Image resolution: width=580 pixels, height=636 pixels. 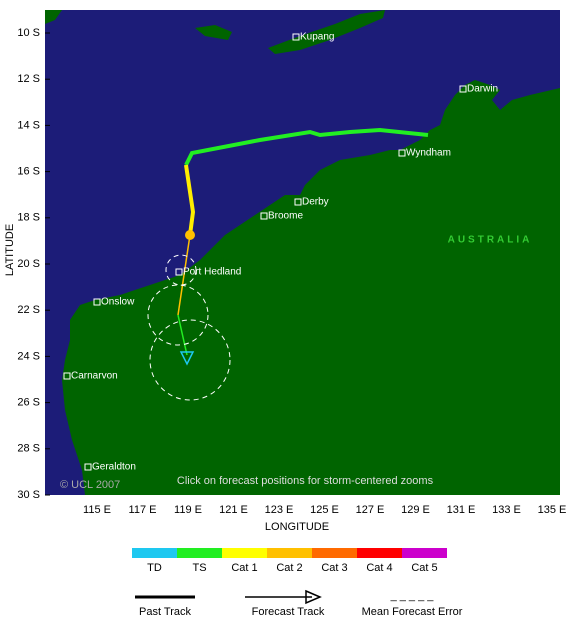 I want to click on legend-category: TS, so click(x=199, y=568).